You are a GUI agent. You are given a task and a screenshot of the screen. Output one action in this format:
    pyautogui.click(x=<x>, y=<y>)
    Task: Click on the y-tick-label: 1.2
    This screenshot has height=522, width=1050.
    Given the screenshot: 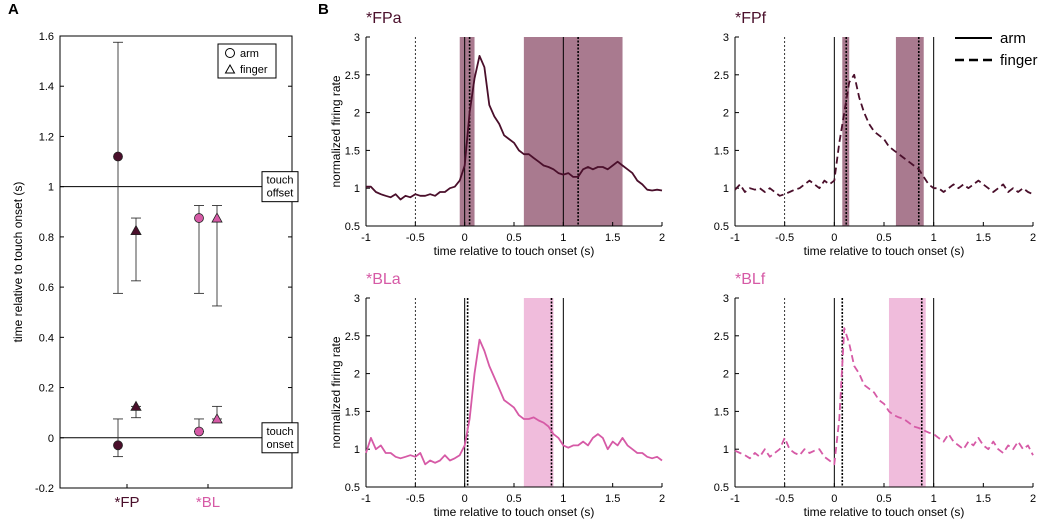 What is the action you would take?
    pyautogui.click(x=46, y=137)
    